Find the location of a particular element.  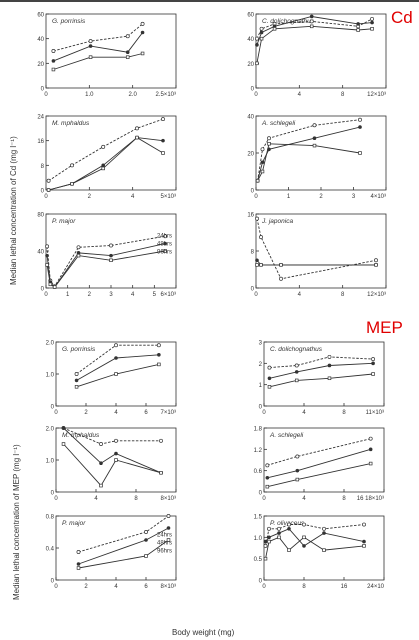

mep-p-olivaceus-ytick-label: 0 is located at coordinates (261, 582).